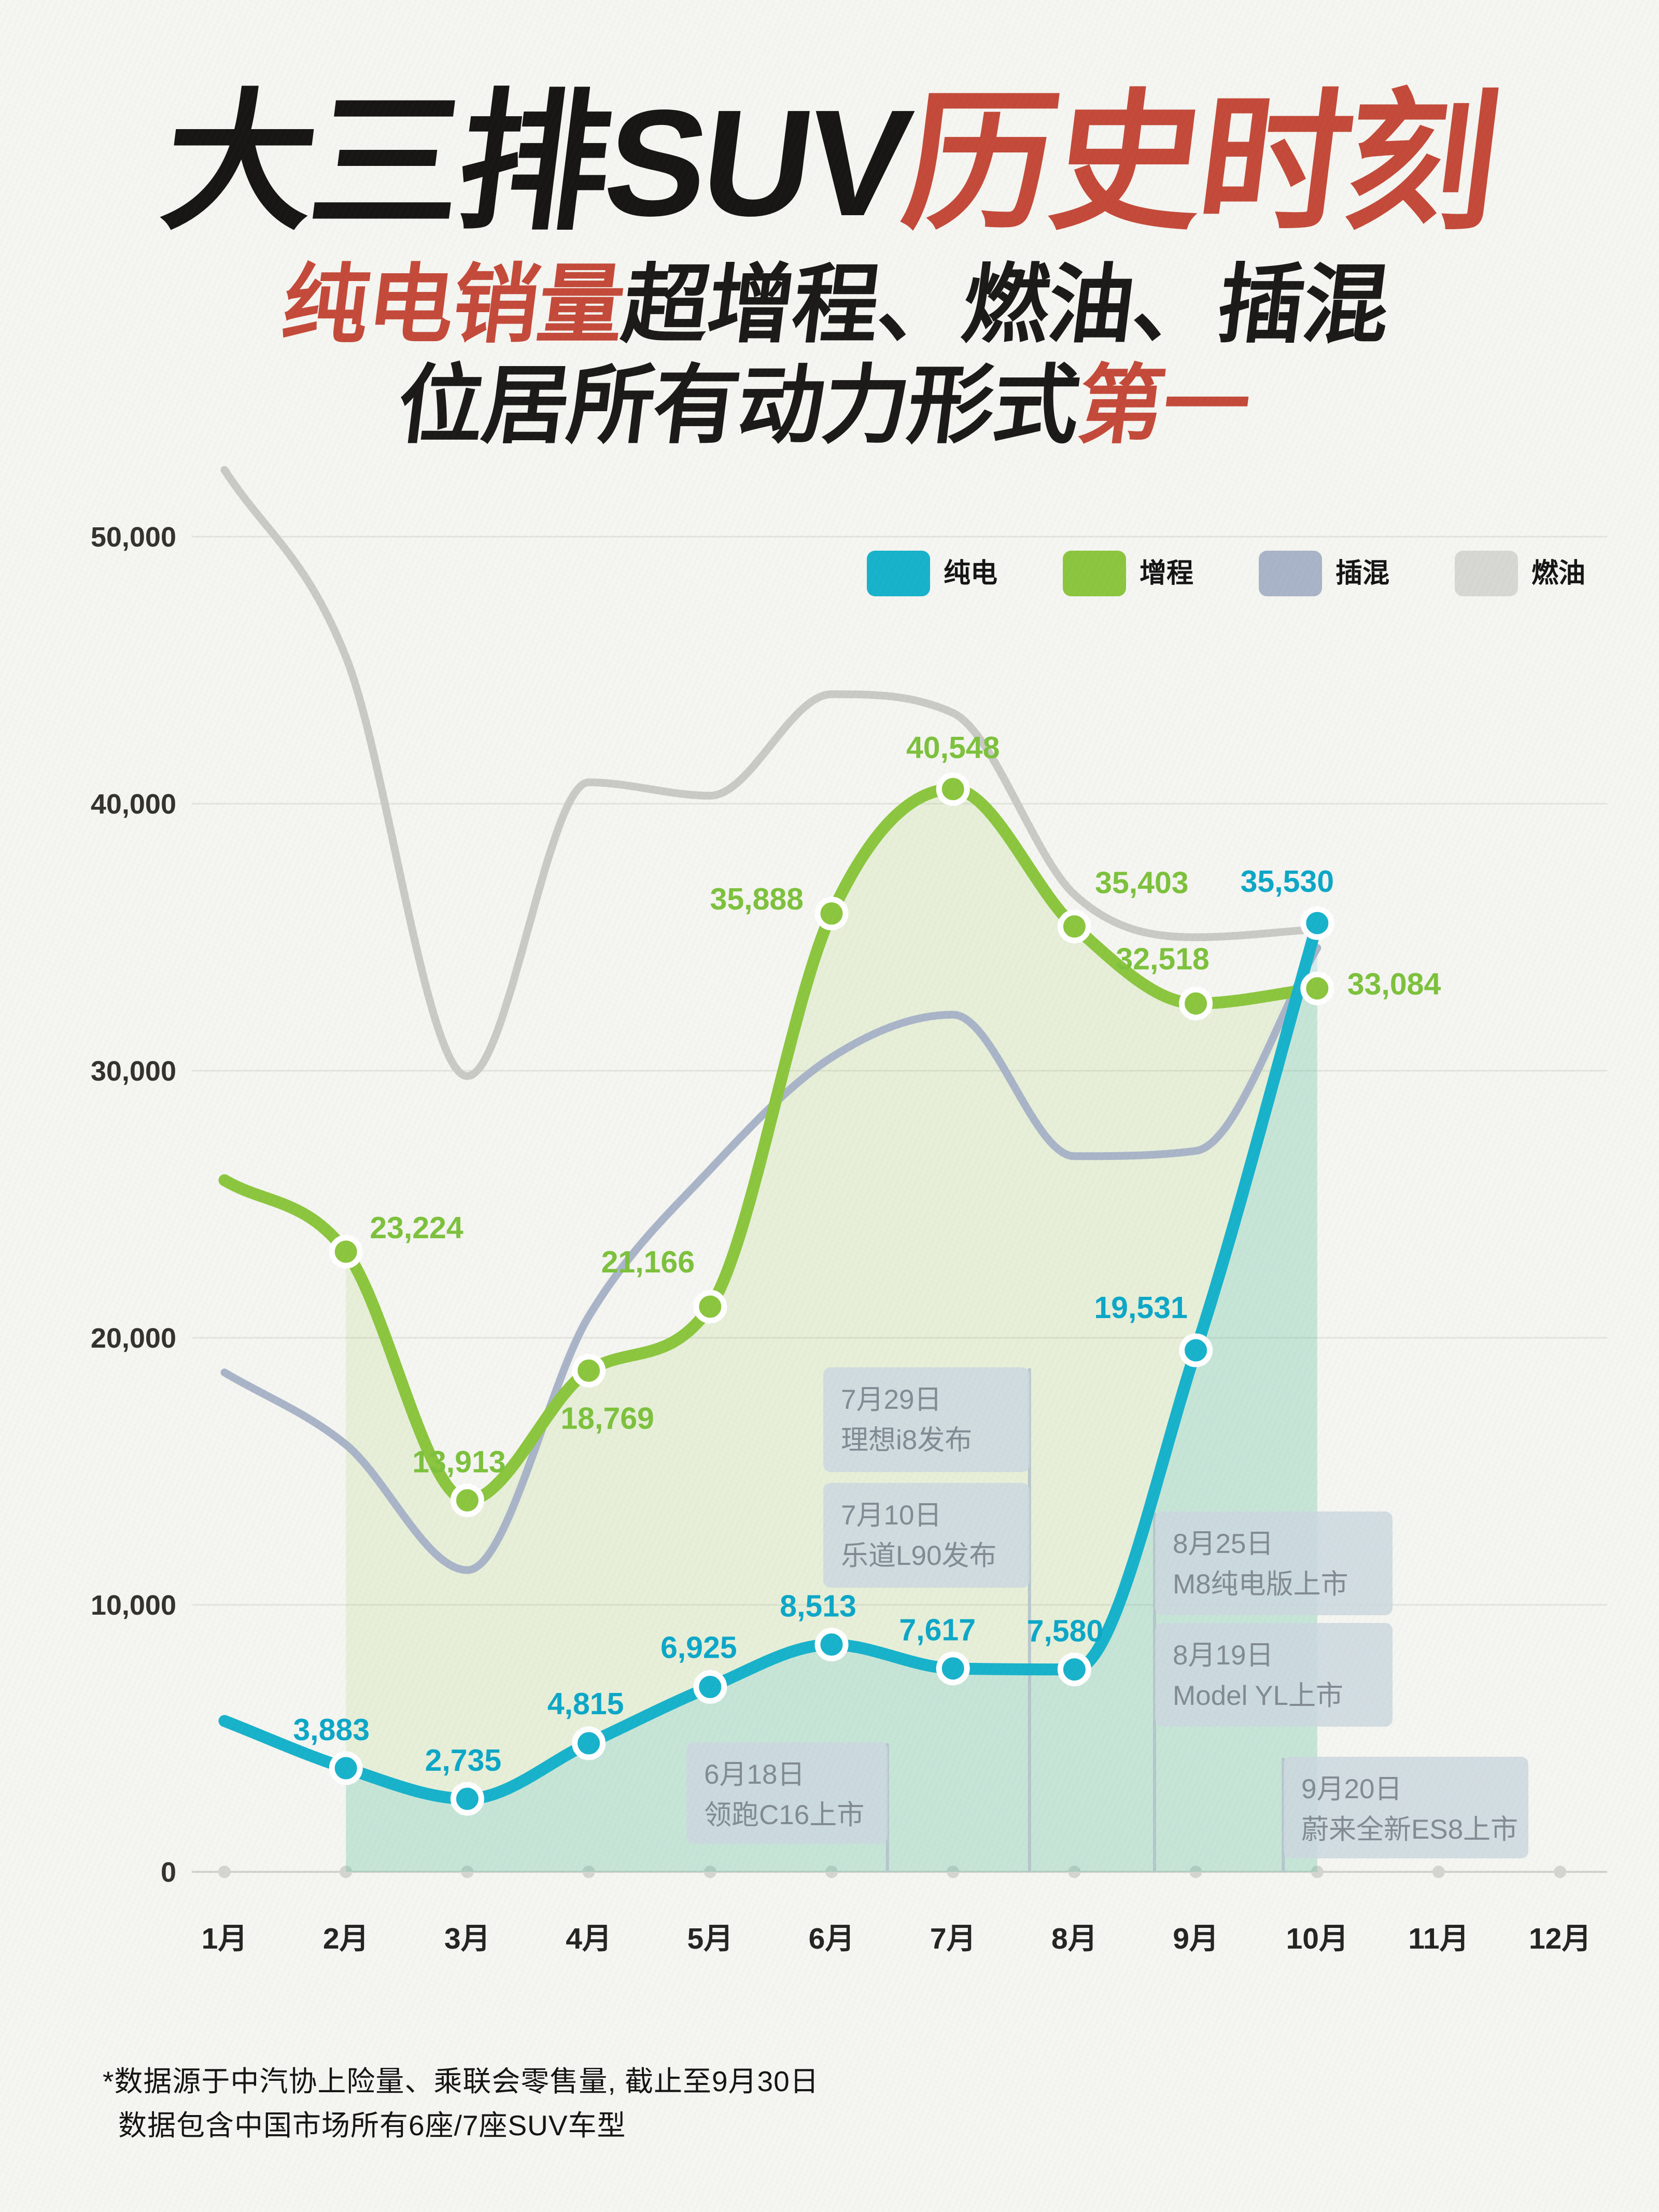 The width and height of the screenshot is (1659, 2212). What do you see at coordinates (906, 1440) in the screenshot?
I see `event-text: 理想i8发布` at bounding box center [906, 1440].